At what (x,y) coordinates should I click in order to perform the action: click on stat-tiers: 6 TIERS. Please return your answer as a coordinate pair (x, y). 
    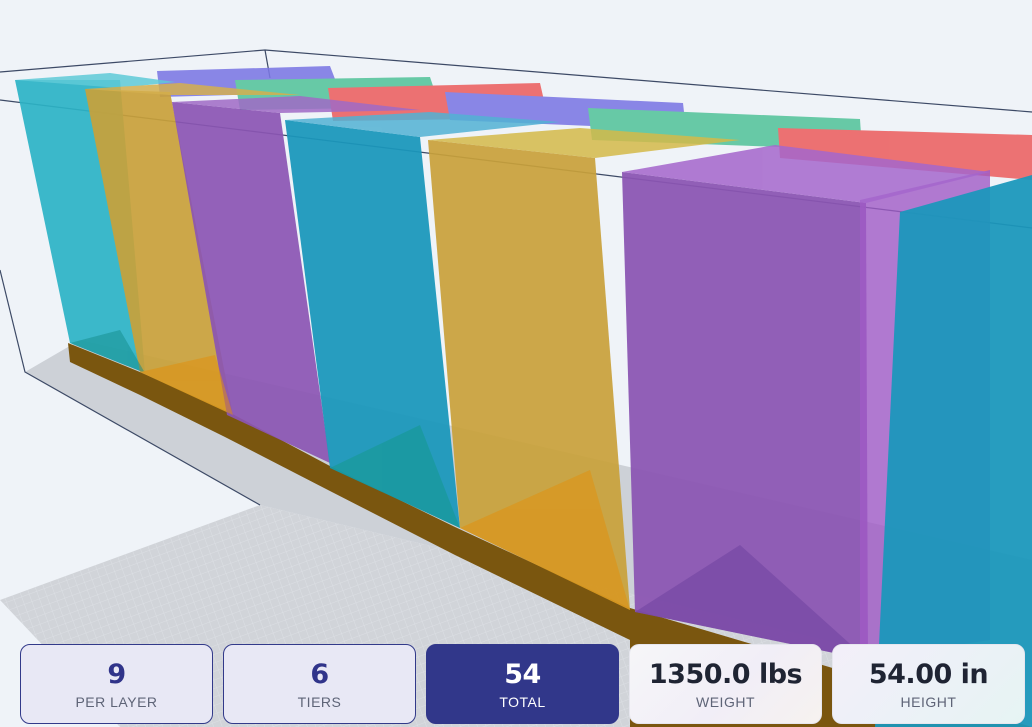
    Looking at the image, I should click on (319, 684).